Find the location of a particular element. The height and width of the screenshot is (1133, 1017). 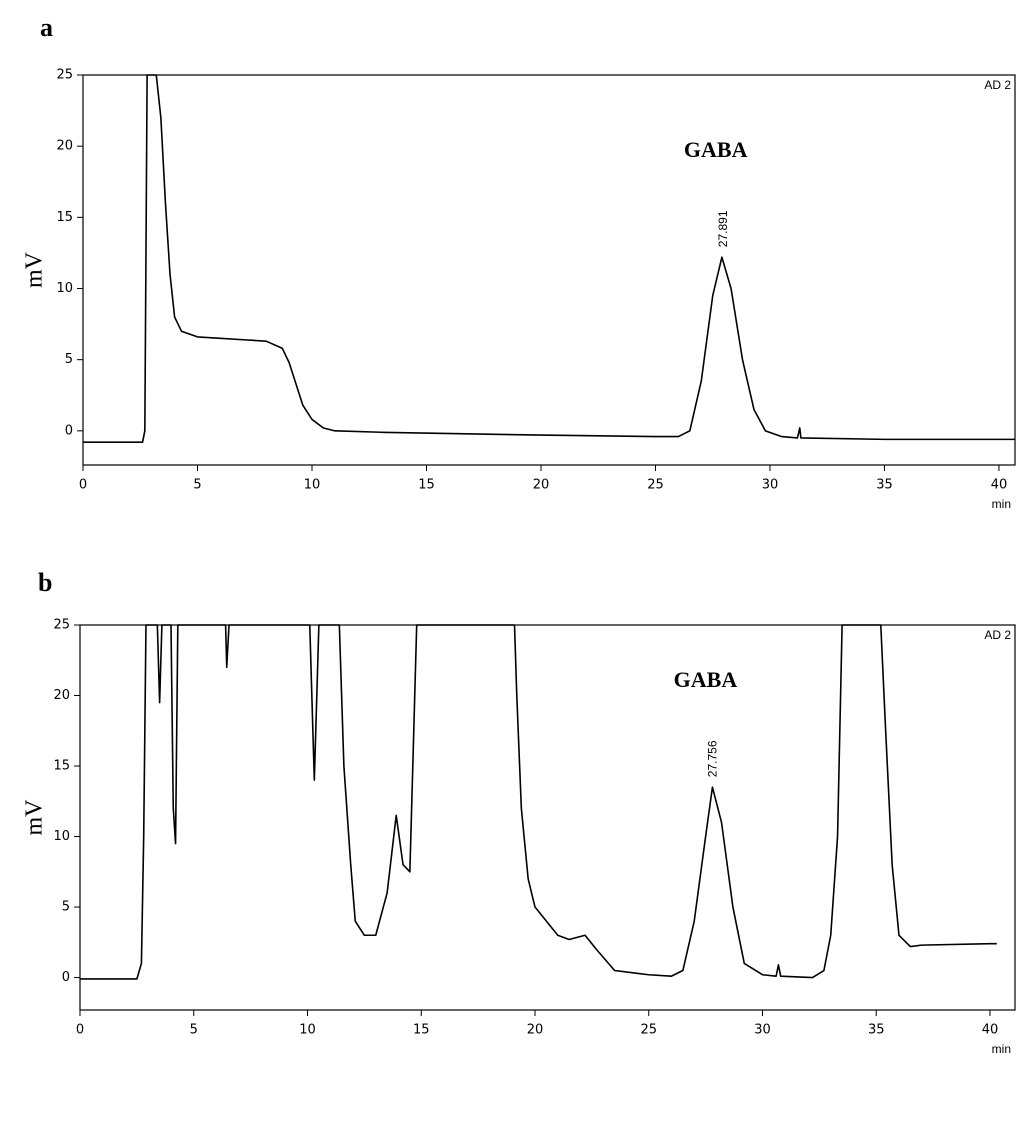

panel-label: b is located at coordinates (45, 582).